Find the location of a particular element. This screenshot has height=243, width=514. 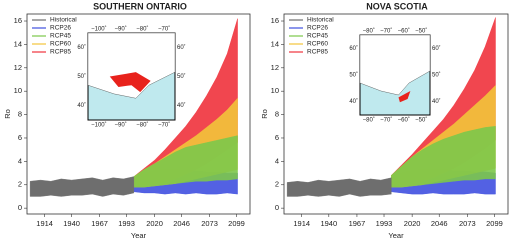

chart-title: SOUTHERN ONTARIO is located at coordinates (140, 6).